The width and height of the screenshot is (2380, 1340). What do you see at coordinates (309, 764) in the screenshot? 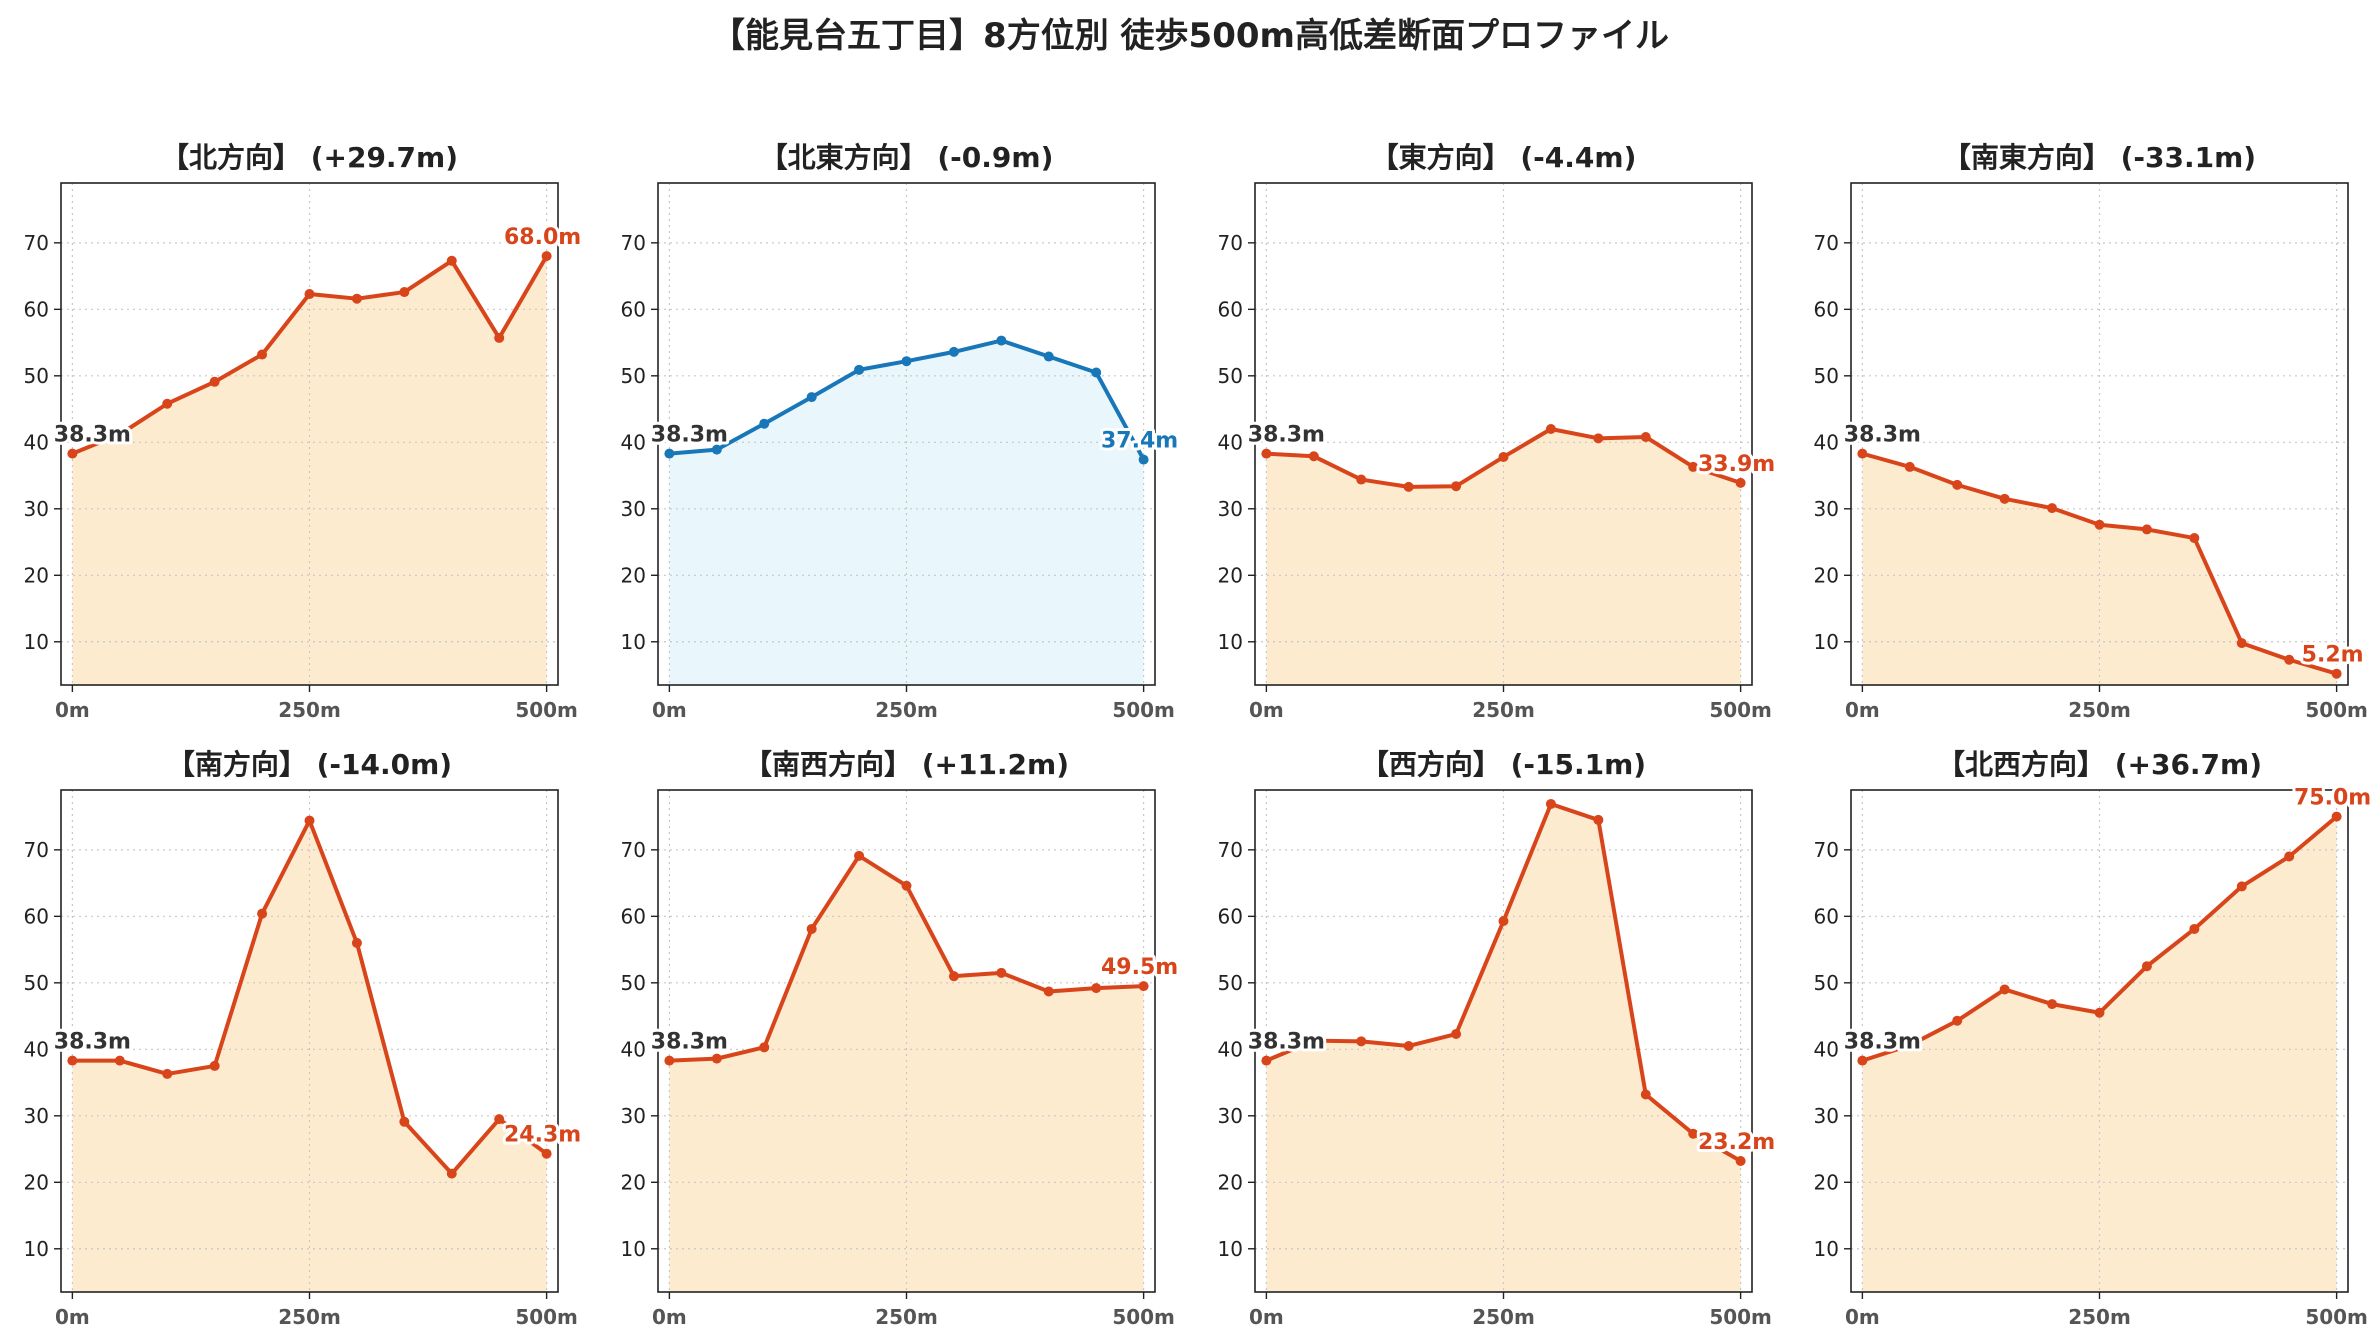
I see `panel-title: 【南方向】 (-14.0m)` at bounding box center [309, 764].